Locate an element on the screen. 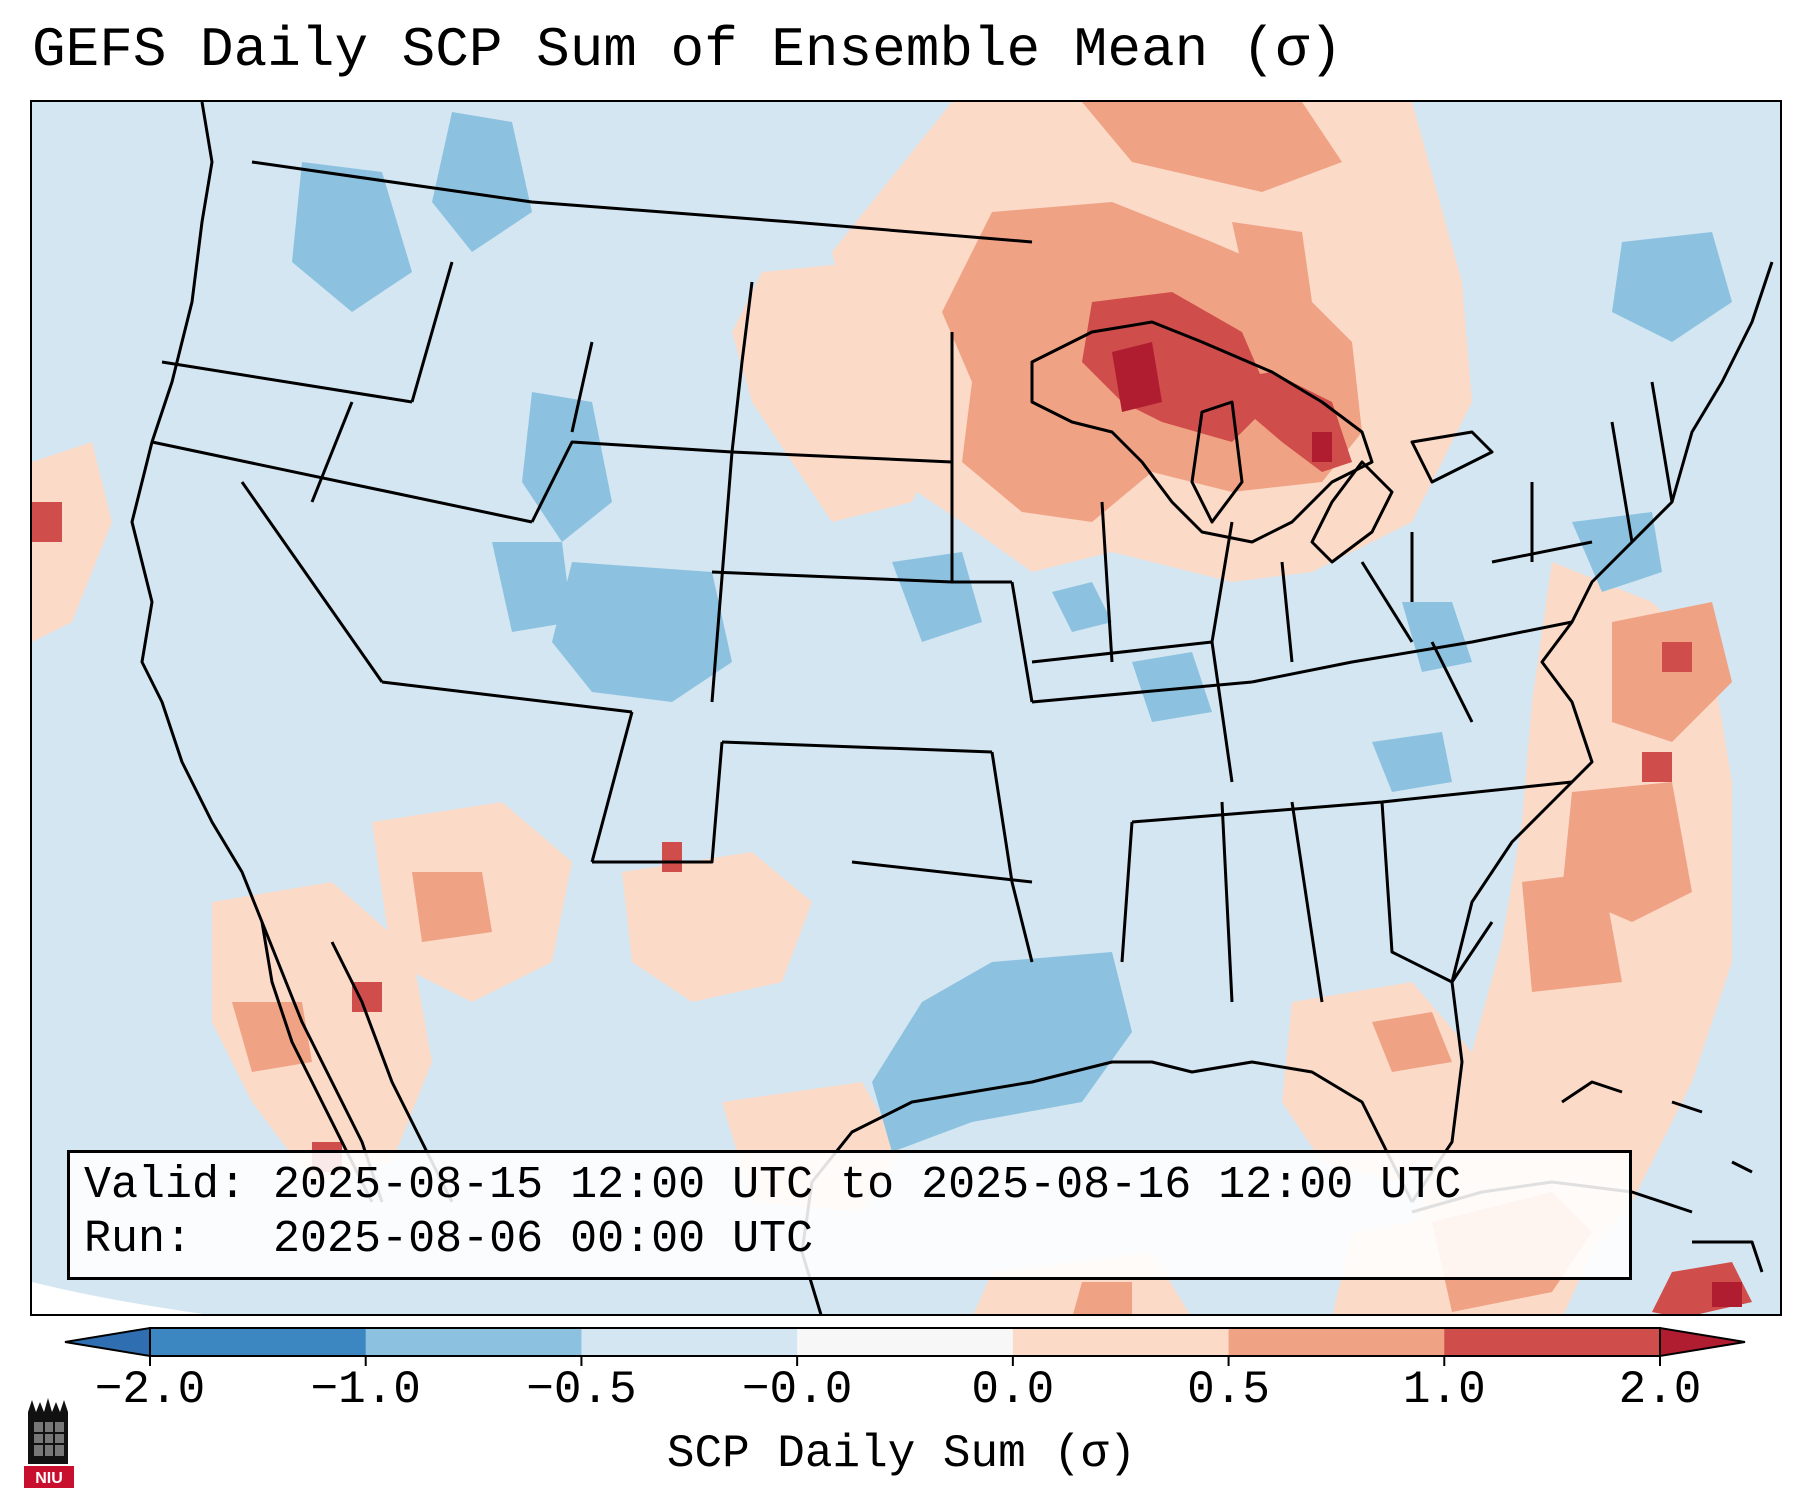  valid-label: Valid: is located at coordinates (165, 1185).